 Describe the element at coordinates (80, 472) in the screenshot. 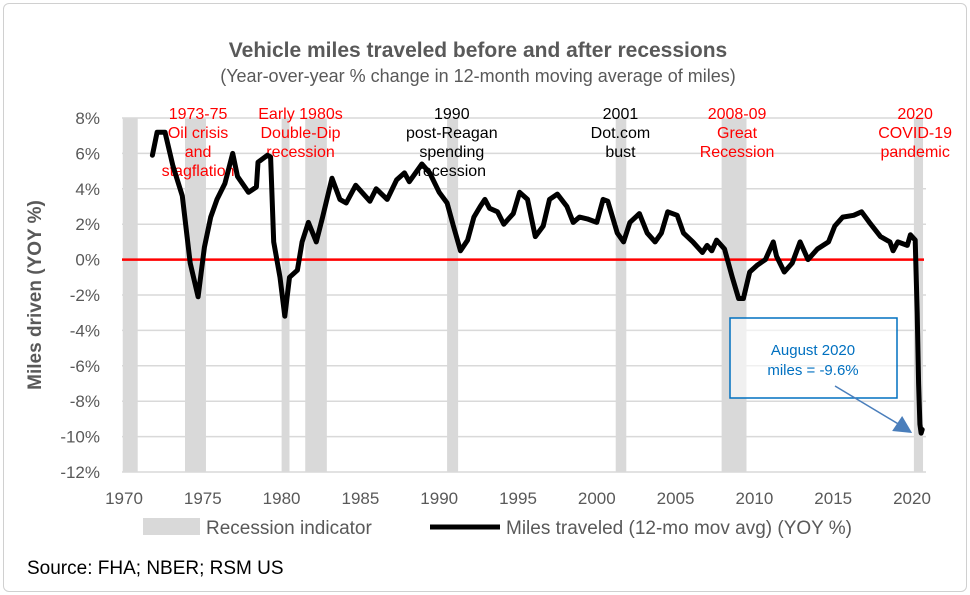

I see `y-tick-label: -12%` at that location.